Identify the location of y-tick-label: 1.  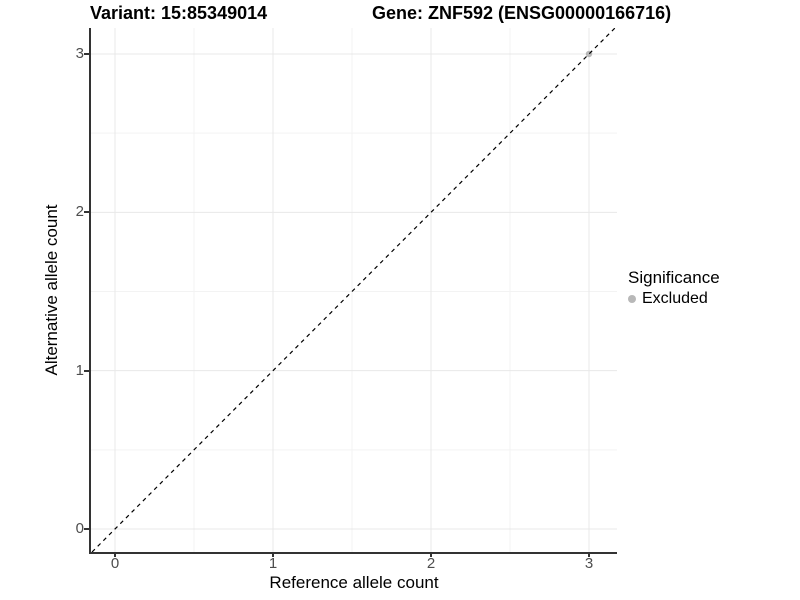
(79, 370).